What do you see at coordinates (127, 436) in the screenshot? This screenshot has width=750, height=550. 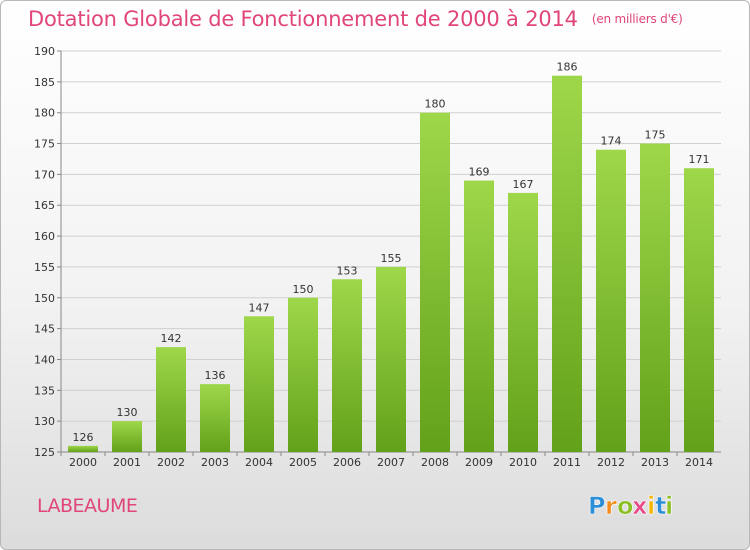 I see `bar-2001` at bounding box center [127, 436].